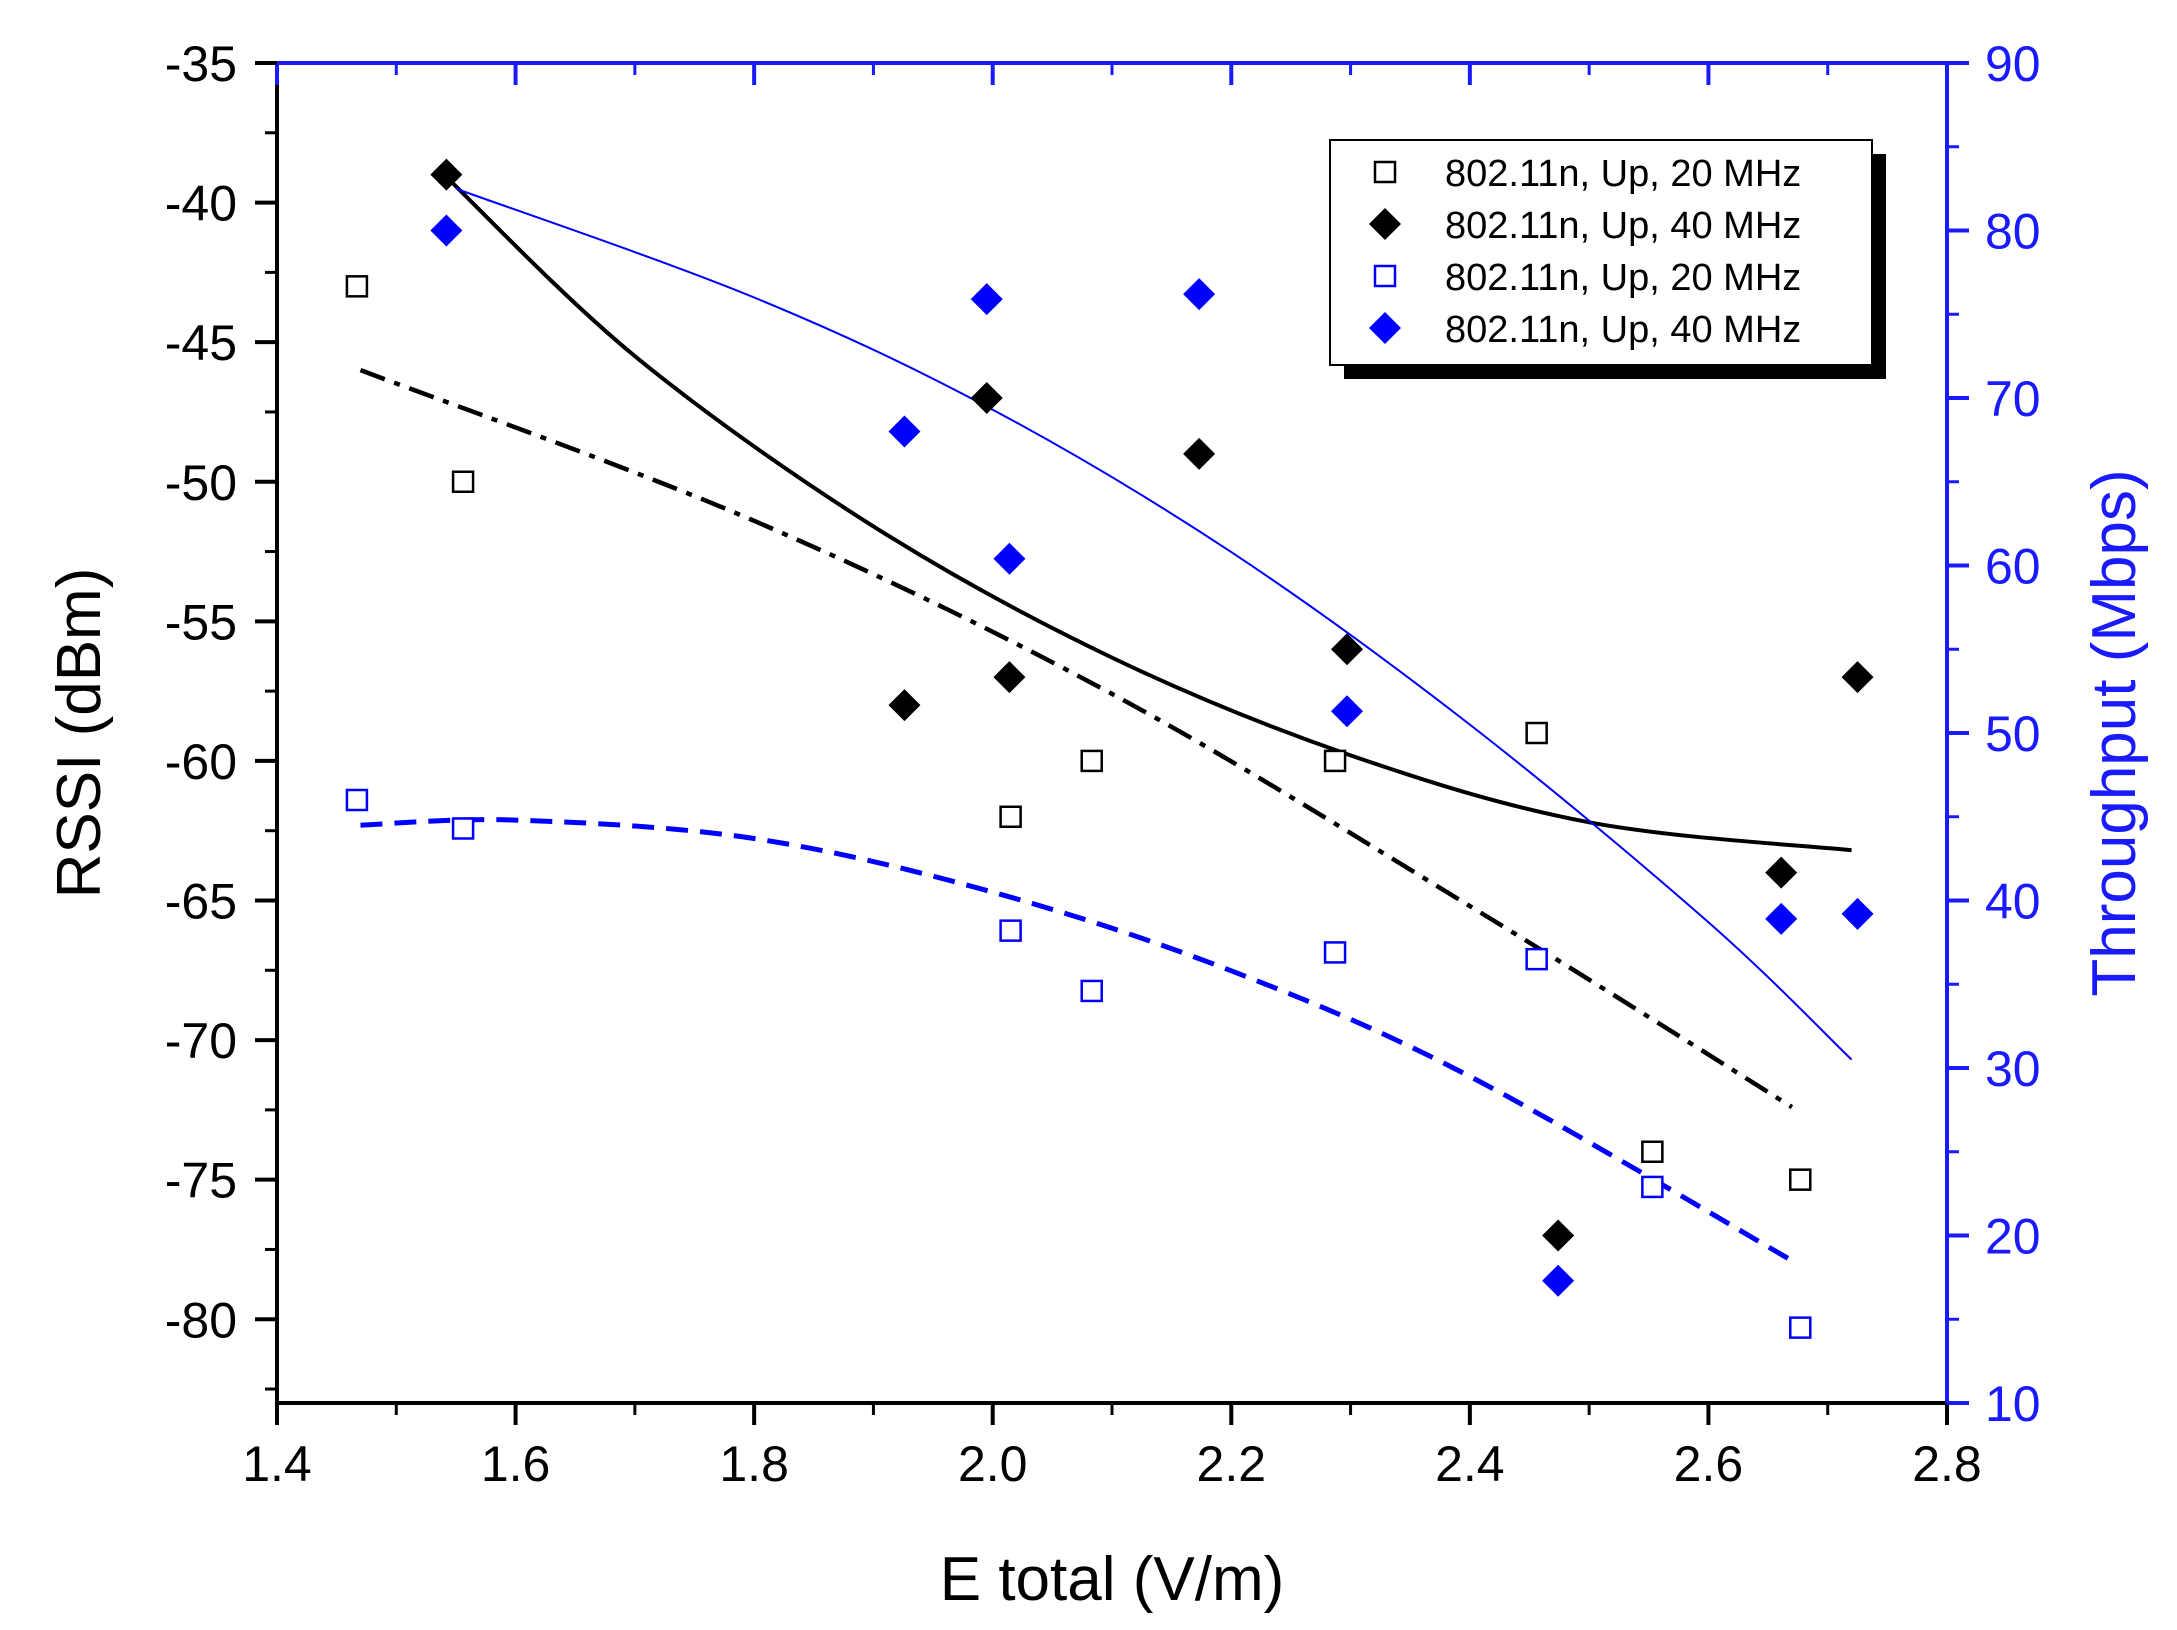 The width and height of the screenshot is (2177, 1630). I want to click on y-left-tick-label: -75, so click(201, 1181).